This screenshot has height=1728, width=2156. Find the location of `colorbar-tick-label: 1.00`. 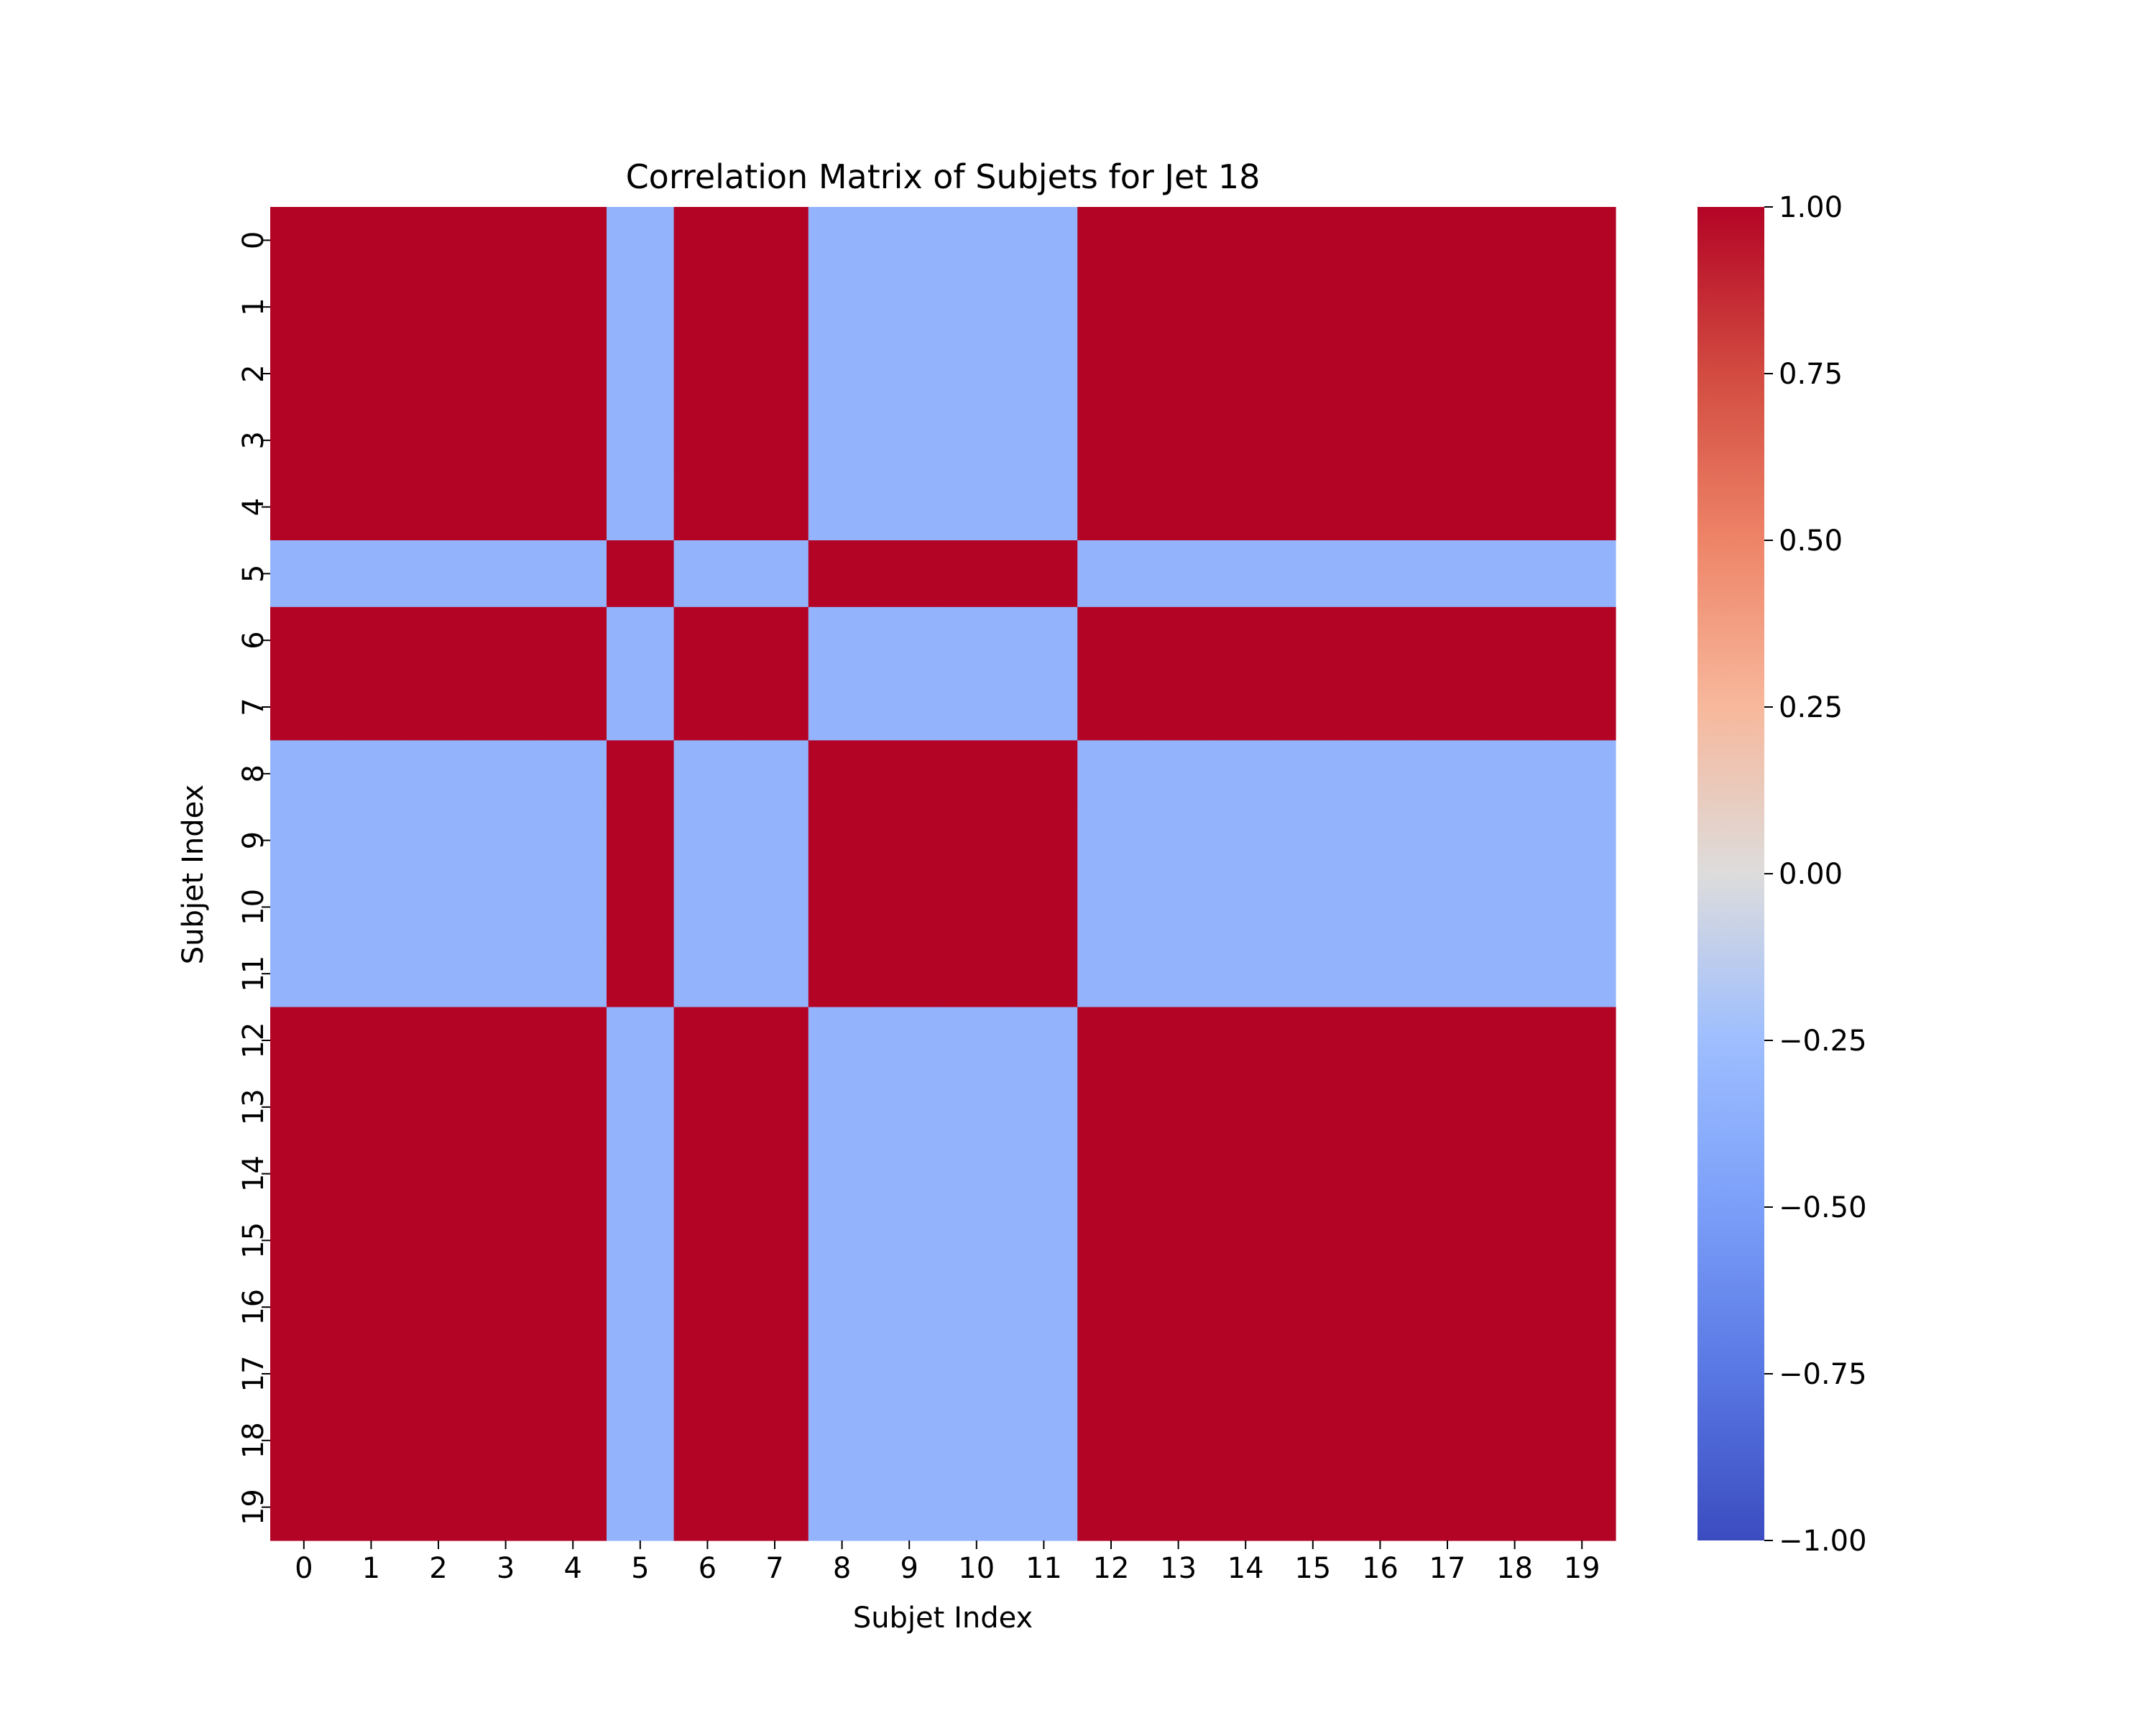

colorbar-tick-label: 1.00 is located at coordinates (1811, 208).